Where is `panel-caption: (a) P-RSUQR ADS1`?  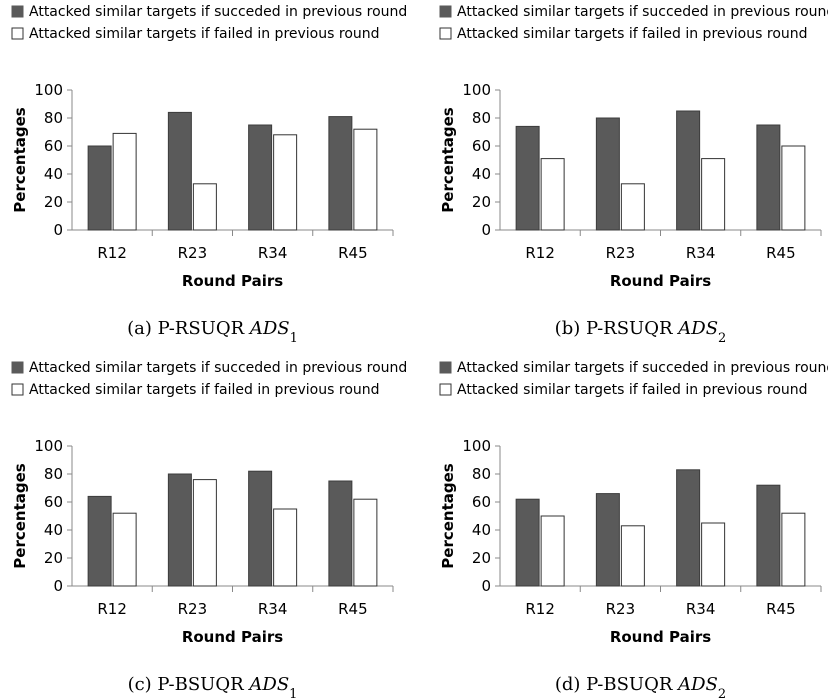 panel-caption: (a) P-RSUQR ADS1 is located at coordinates (212, 332).